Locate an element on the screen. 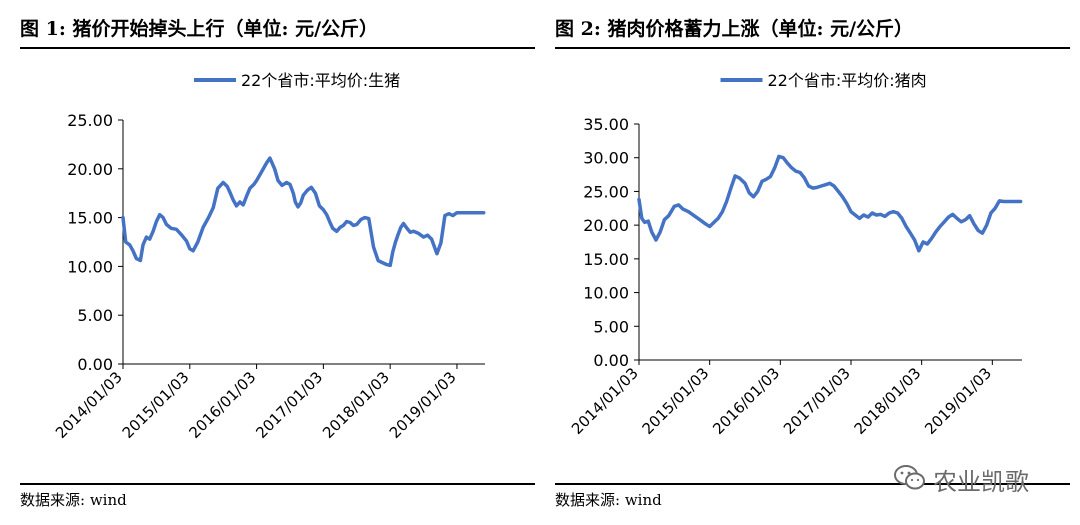  legend-label: 22个省市:平均价:生猪 is located at coordinates (320, 80).